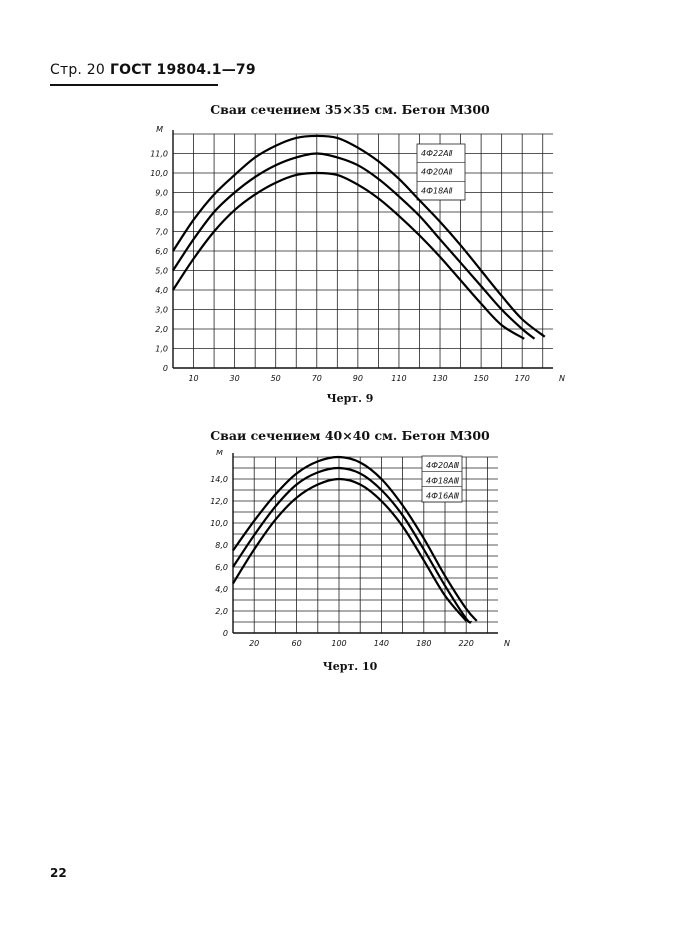 This screenshot has width=700, height=945. What do you see at coordinates (398, 378) in the screenshot?
I see `x-tick-label: 110` at bounding box center [398, 378].